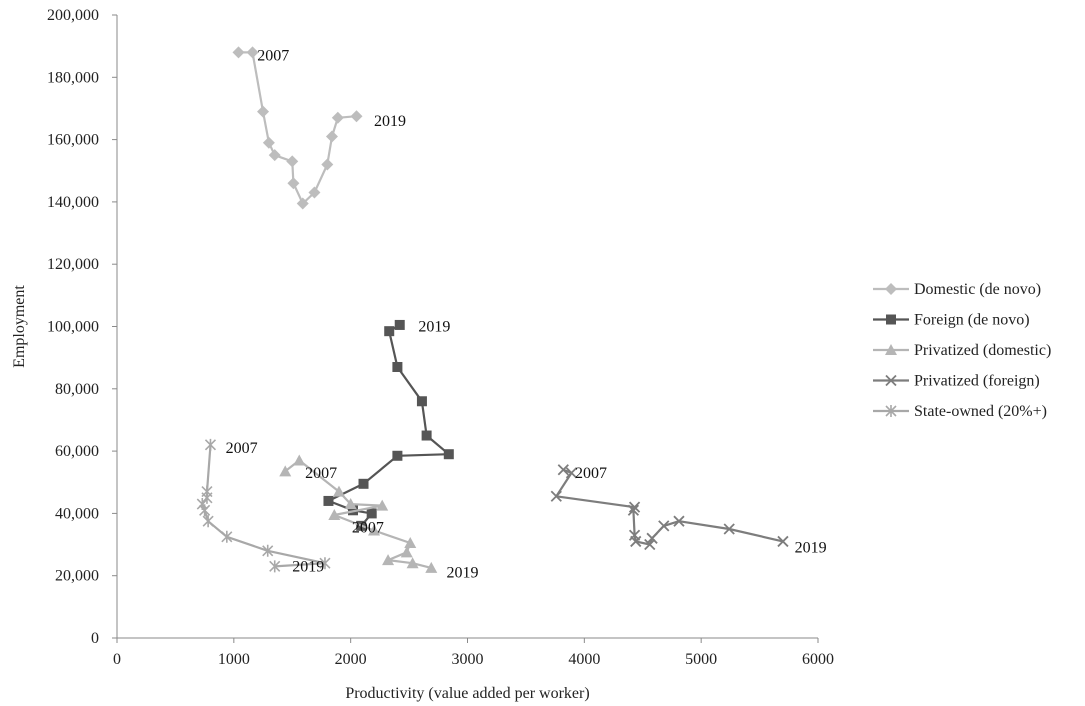 This screenshot has width=1085, height=706. What do you see at coordinates (73, 327) in the screenshot?
I see `y-tick-label: 100,000` at bounding box center [73, 327].